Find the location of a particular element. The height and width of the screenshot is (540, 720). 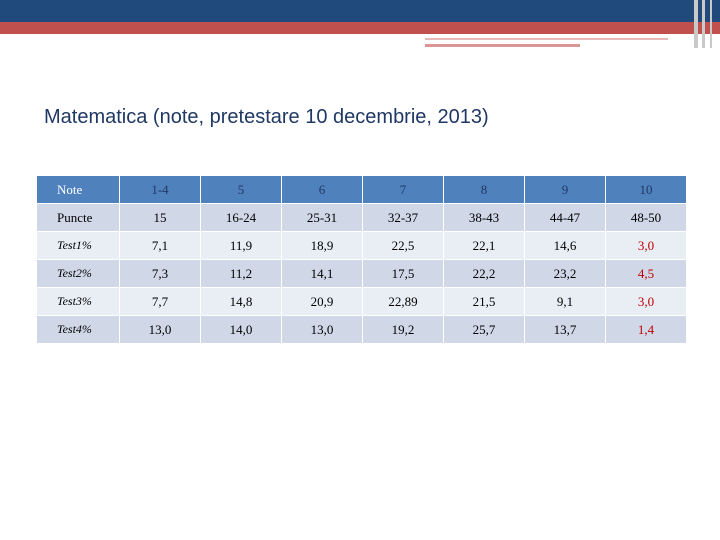

row-label: Test4% is located at coordinates (78, 329).